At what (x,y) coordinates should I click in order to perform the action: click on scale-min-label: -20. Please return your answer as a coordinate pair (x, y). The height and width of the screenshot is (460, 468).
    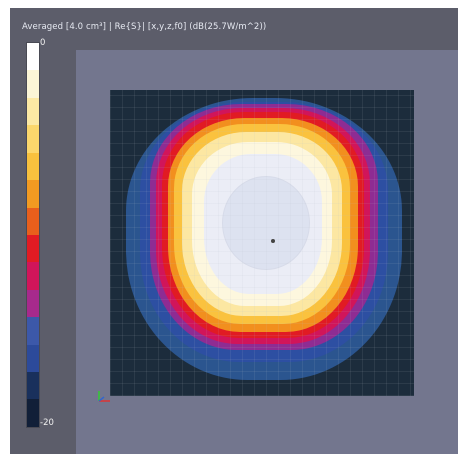
    Looking at the image, I should click on (47, 423).